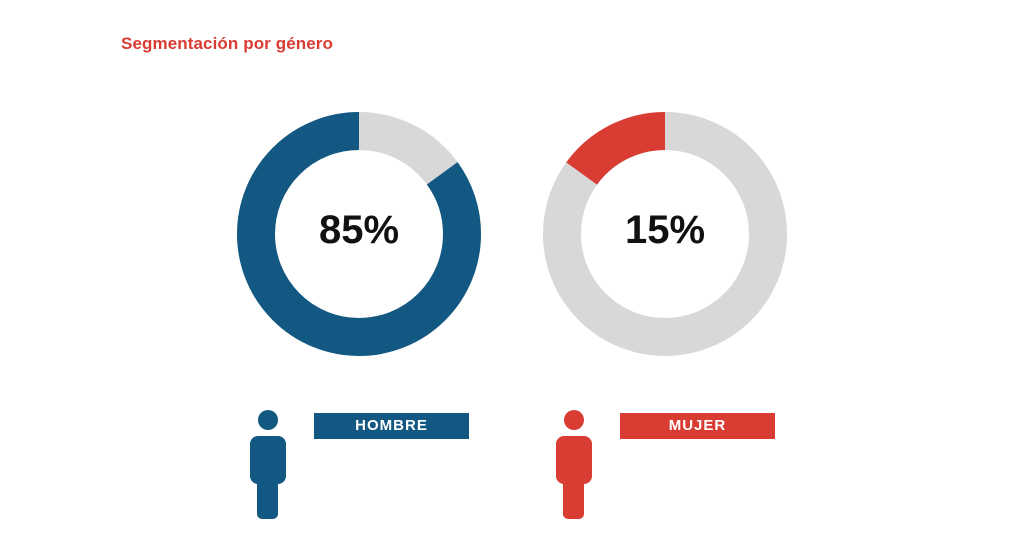 Image resolution: width=1024 pixels, height=552 pixels. I want to click on legend-label-mujer: MUJER, so click(697, 426).